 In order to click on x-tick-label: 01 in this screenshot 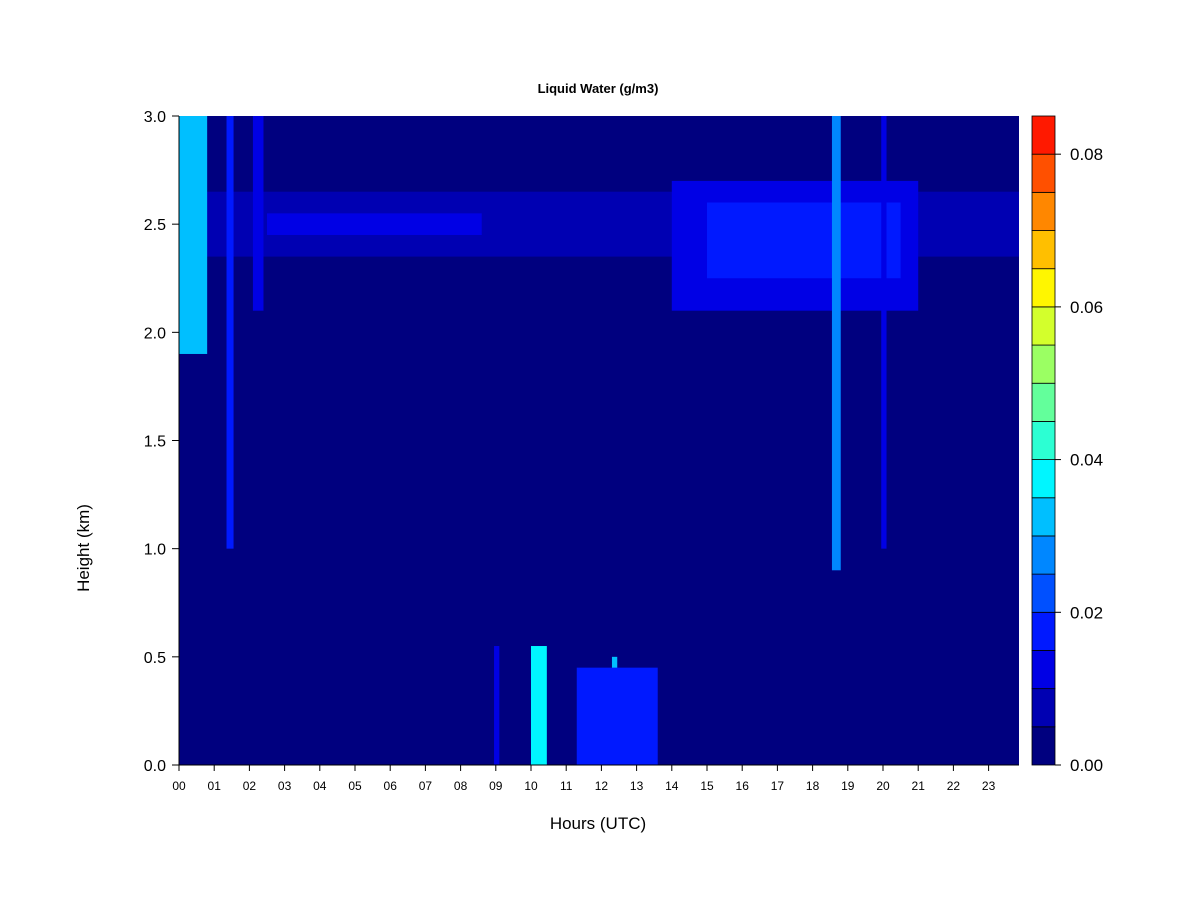, I will do `click(215, 786)`.